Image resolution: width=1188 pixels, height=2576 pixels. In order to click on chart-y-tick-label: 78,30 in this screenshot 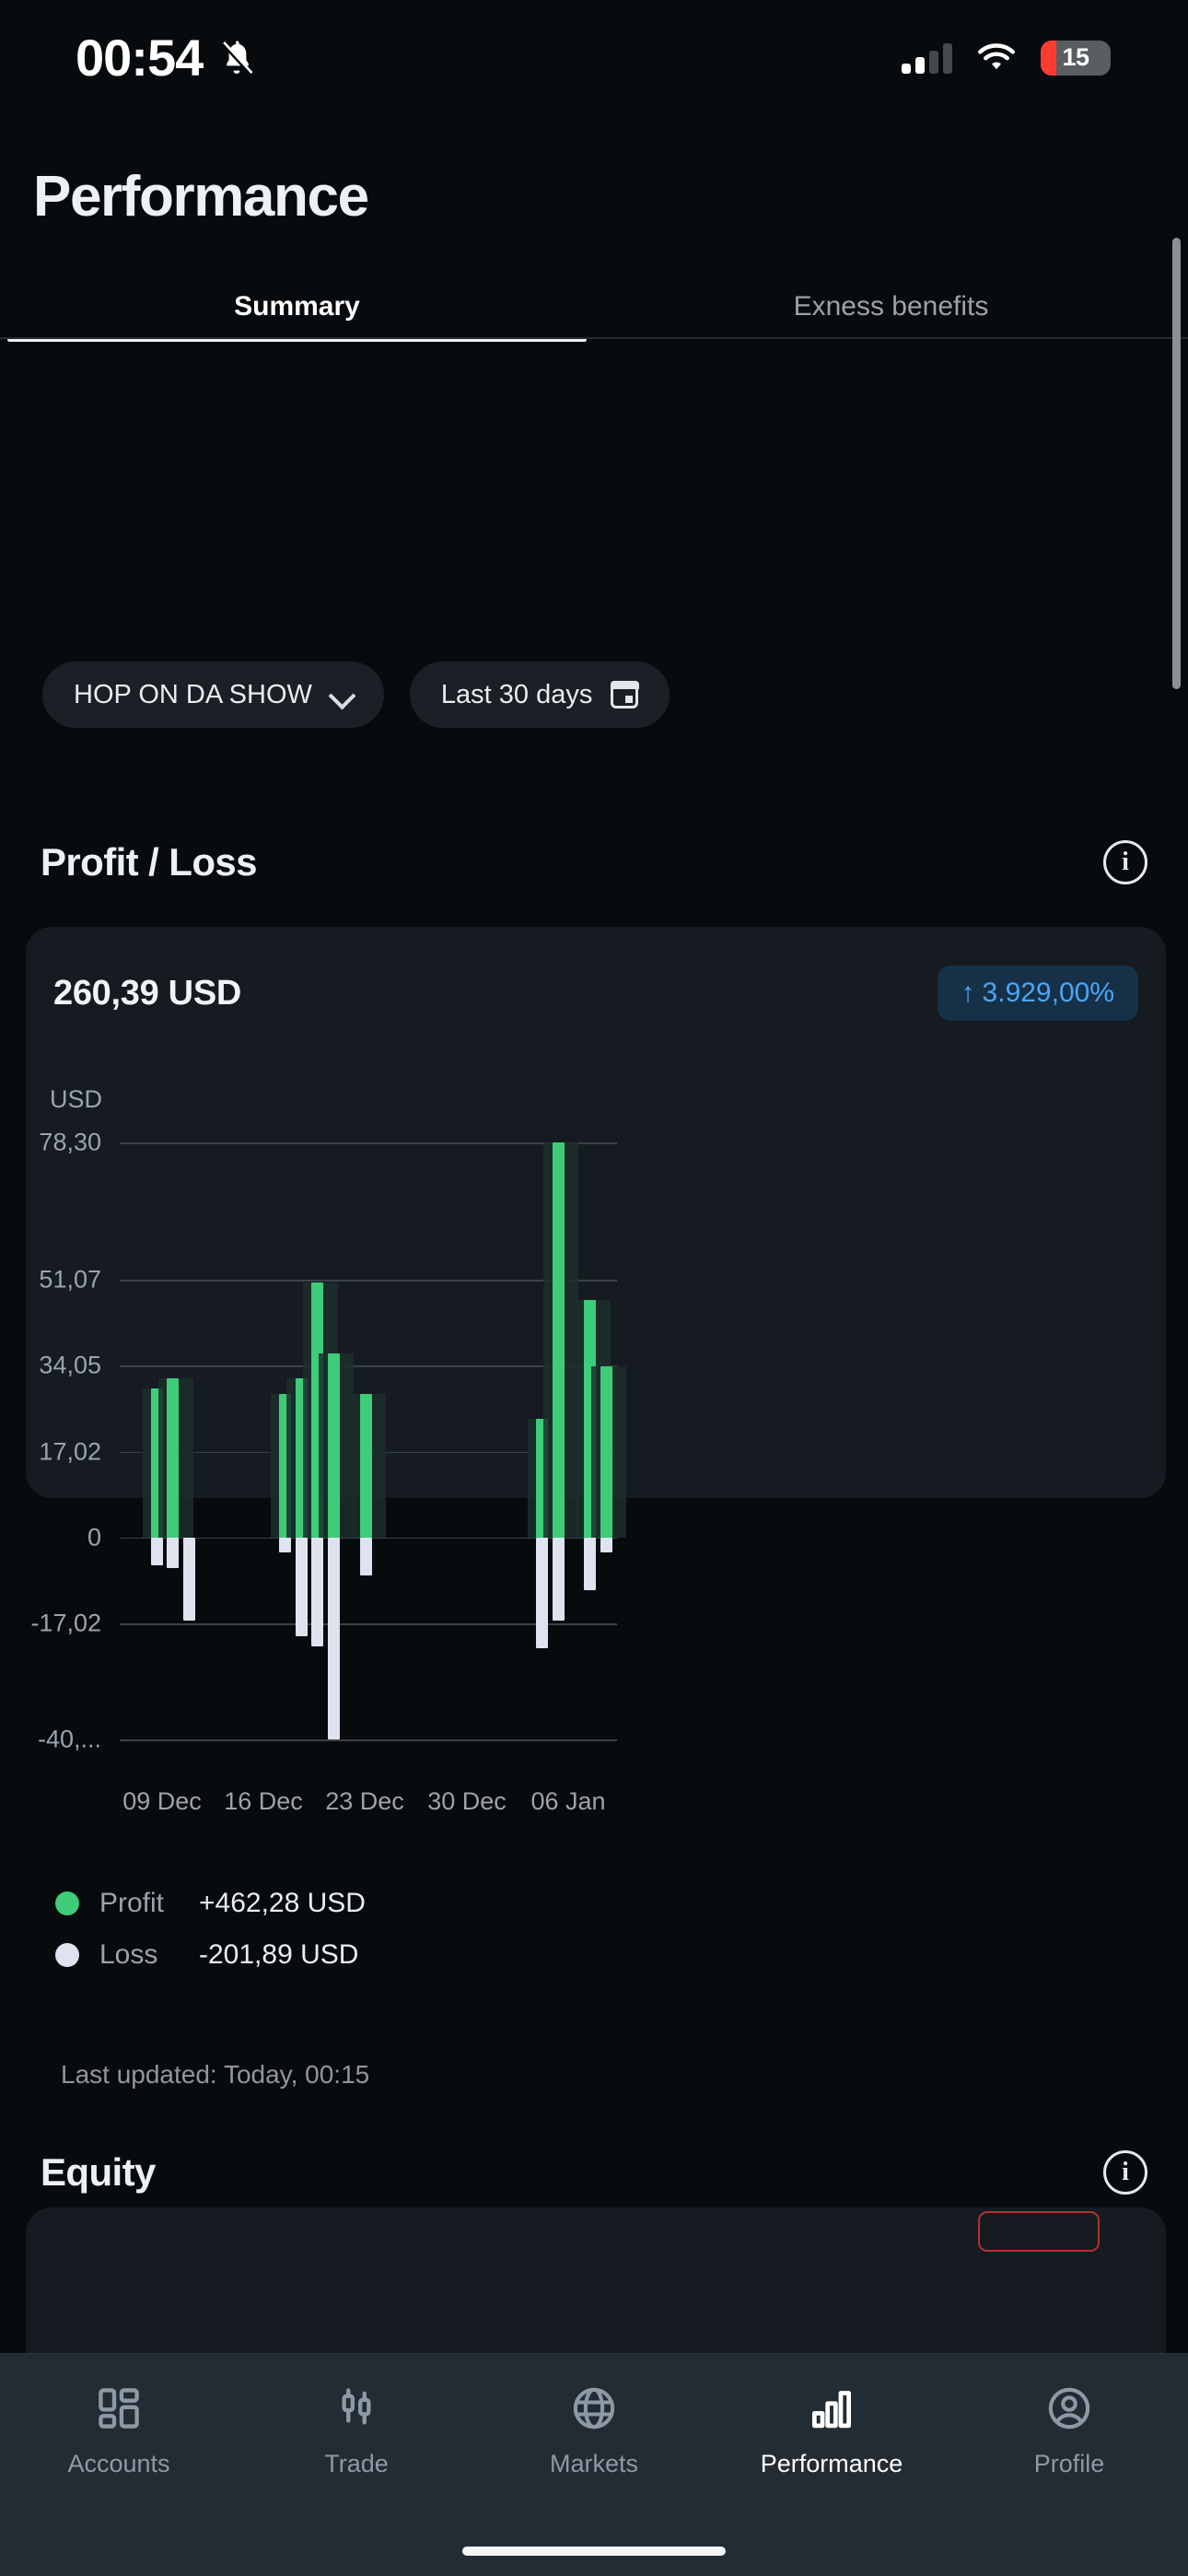, I will do `click(70, 1142)`.